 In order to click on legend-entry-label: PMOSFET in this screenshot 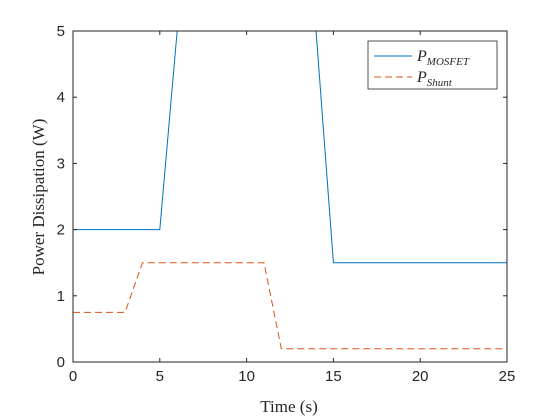, I will do `click(443, 58)`.